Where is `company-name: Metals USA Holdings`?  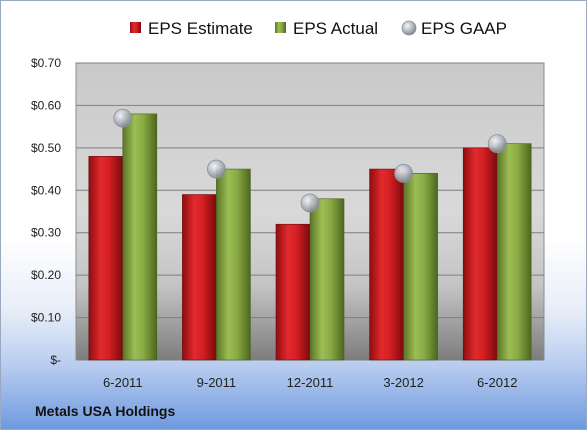 company-name: Metals USA Holdings is located at coordinates (105, 411).